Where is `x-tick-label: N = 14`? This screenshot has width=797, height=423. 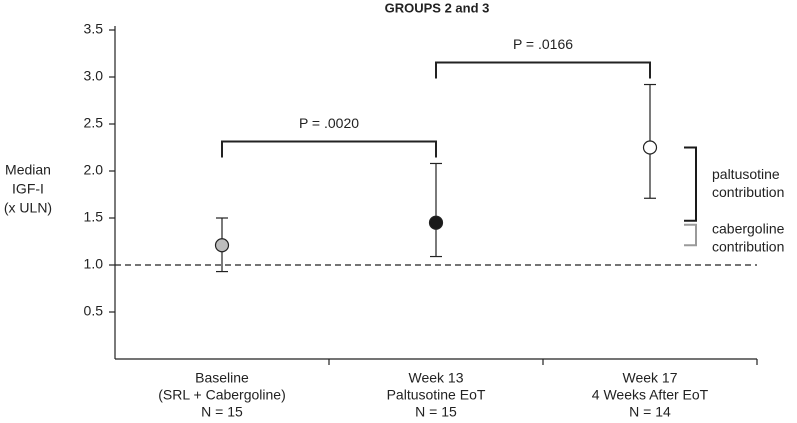
x-tick-label: N = 14 is located at coordinates (650, 412).